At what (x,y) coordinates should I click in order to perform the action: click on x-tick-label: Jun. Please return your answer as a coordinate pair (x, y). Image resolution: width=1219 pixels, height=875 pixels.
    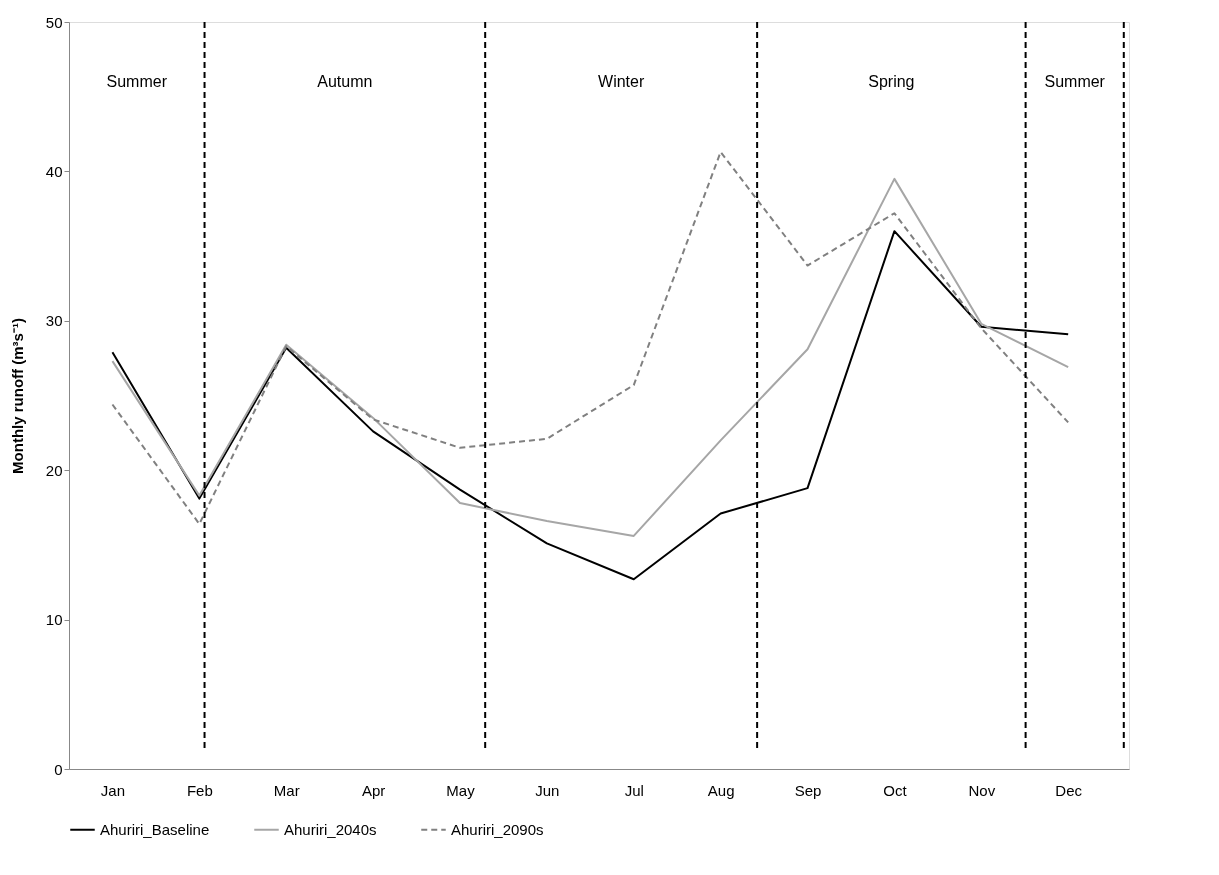
    Looking at the image, I should click on (547, 790).